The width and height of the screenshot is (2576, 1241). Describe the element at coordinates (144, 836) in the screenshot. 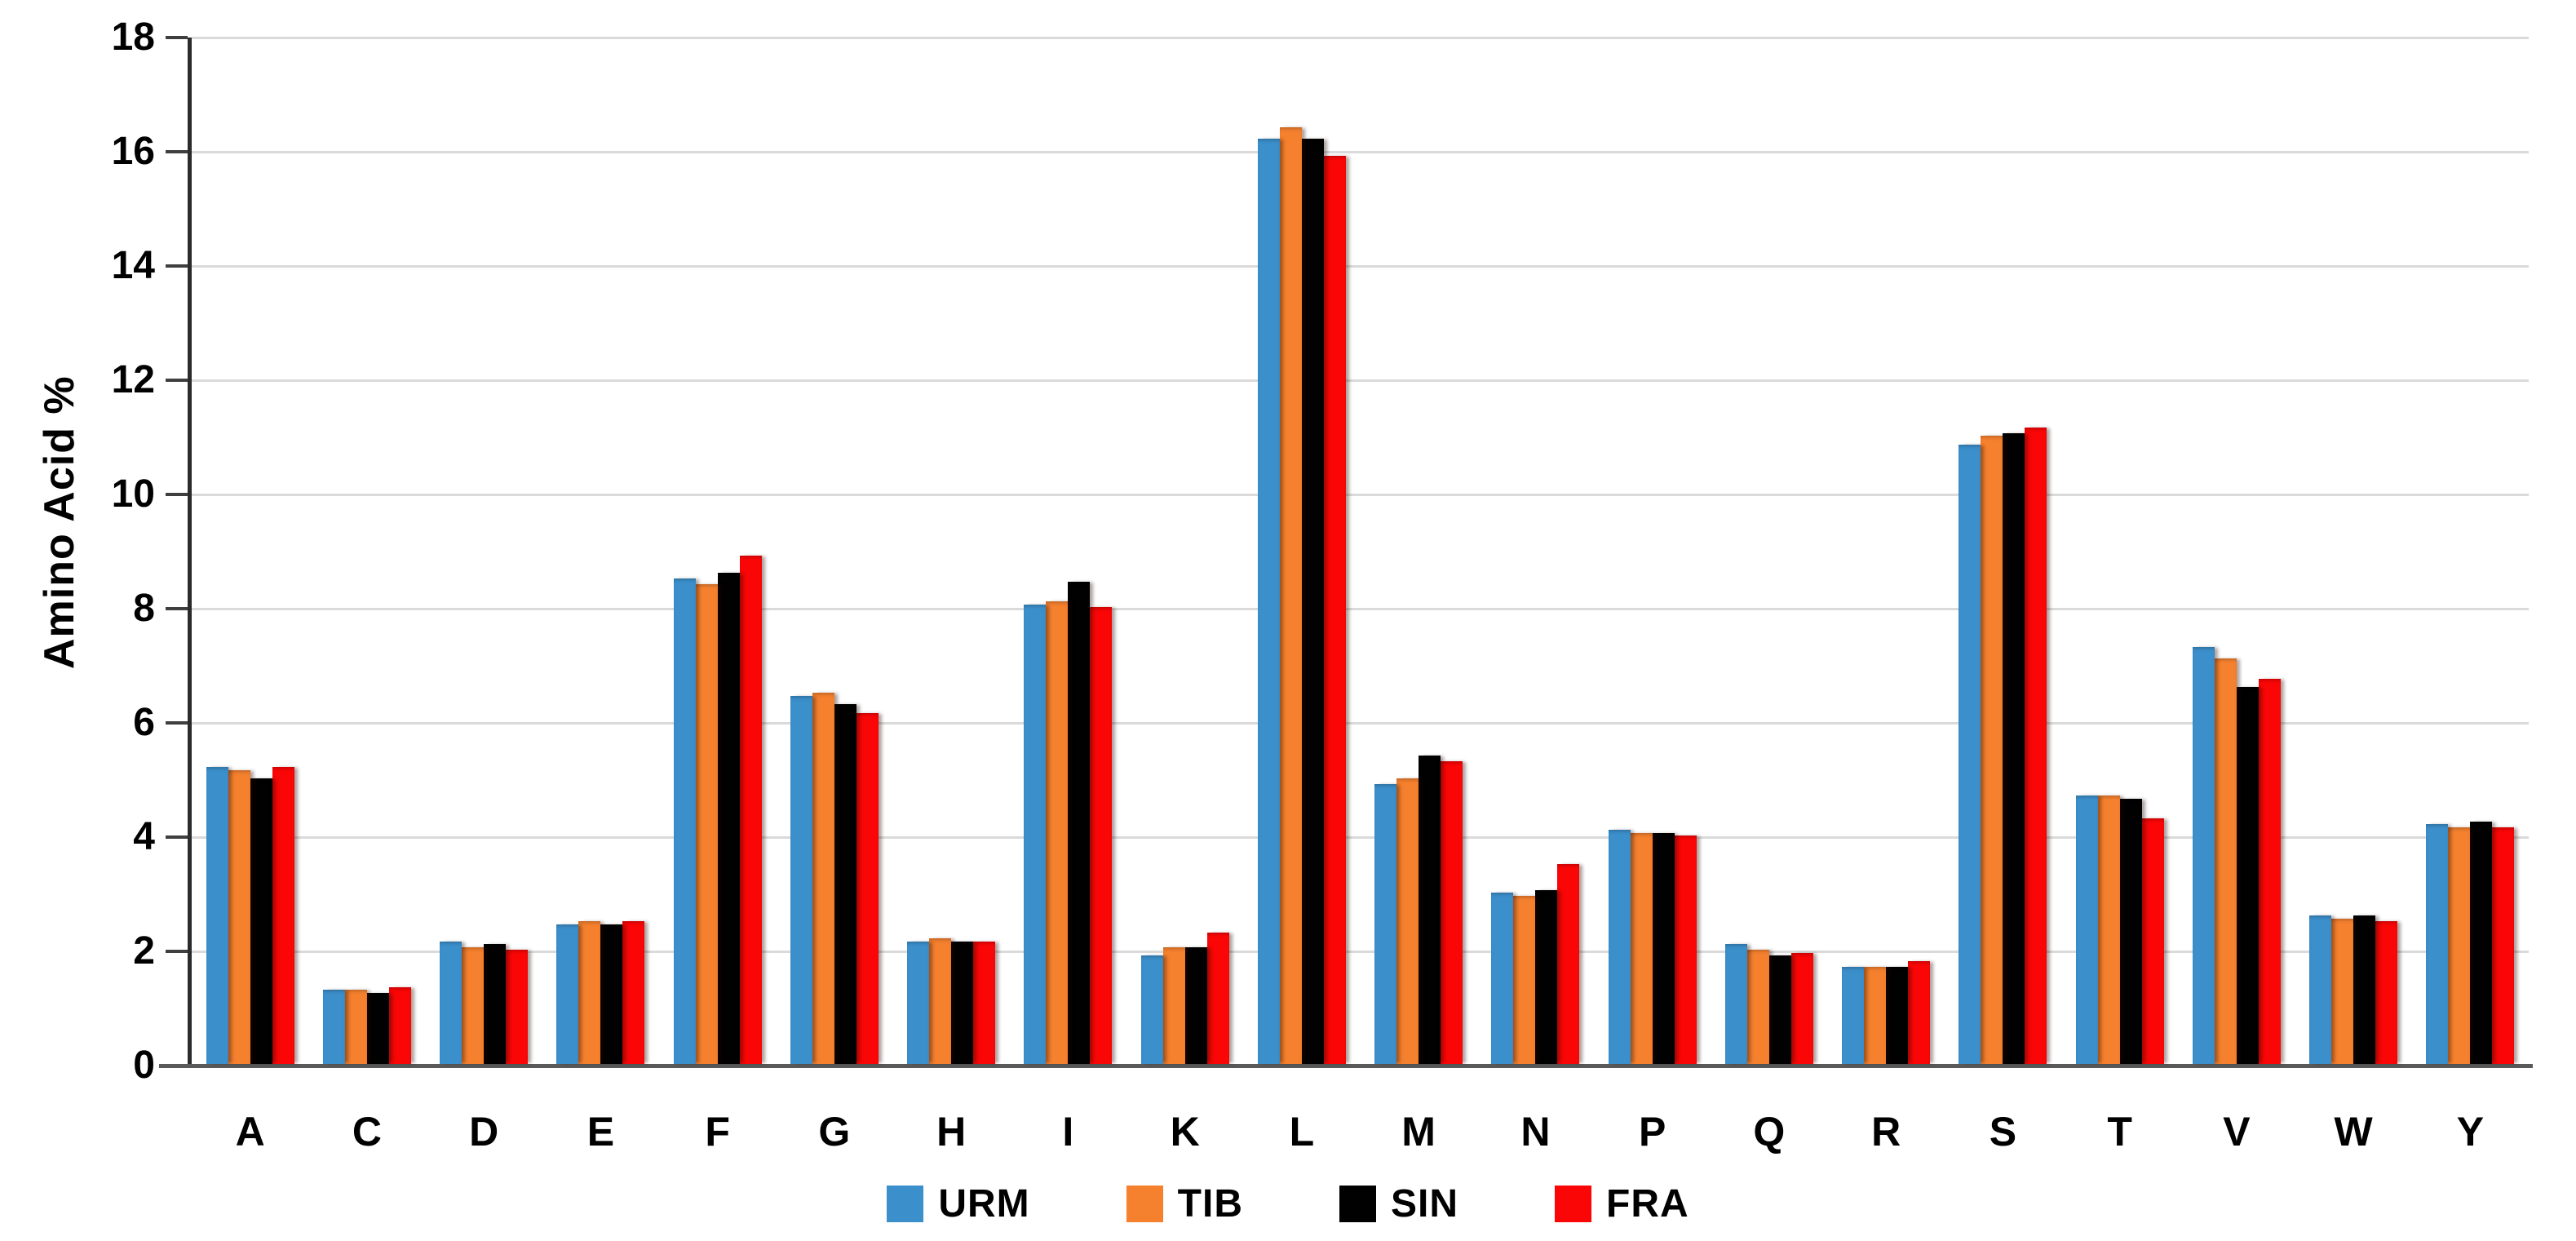

I see `y-tick-label-4: 4` at that location.